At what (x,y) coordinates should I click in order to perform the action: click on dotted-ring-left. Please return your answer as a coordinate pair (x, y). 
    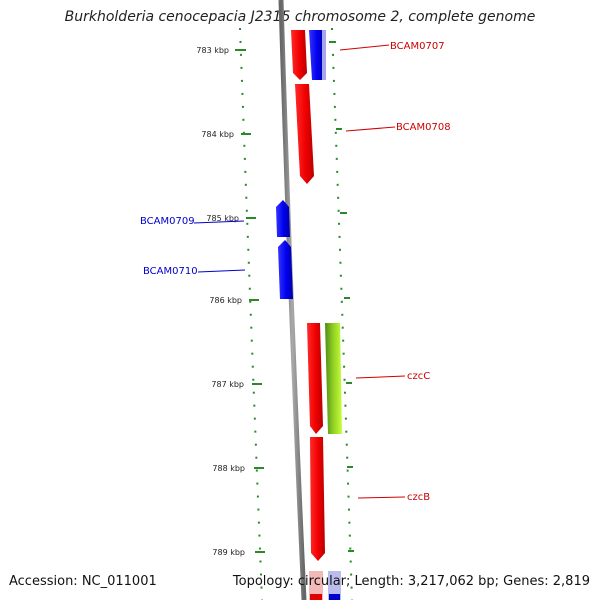
    Looking at the image, I should click on (251, 313).